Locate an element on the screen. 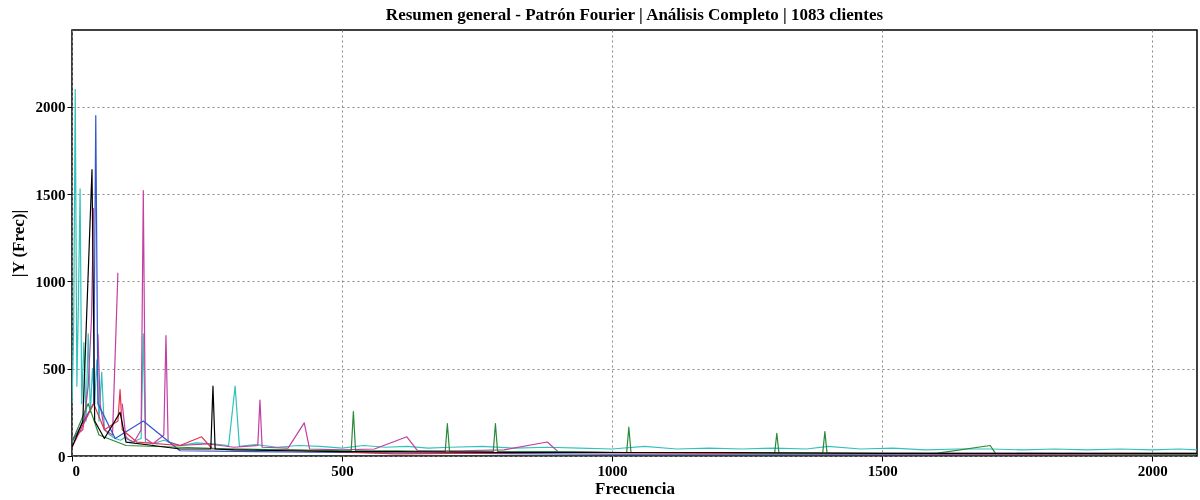 The image size is (1200, 500). x-tick-label: 500 is located at coordinates (342, 470).